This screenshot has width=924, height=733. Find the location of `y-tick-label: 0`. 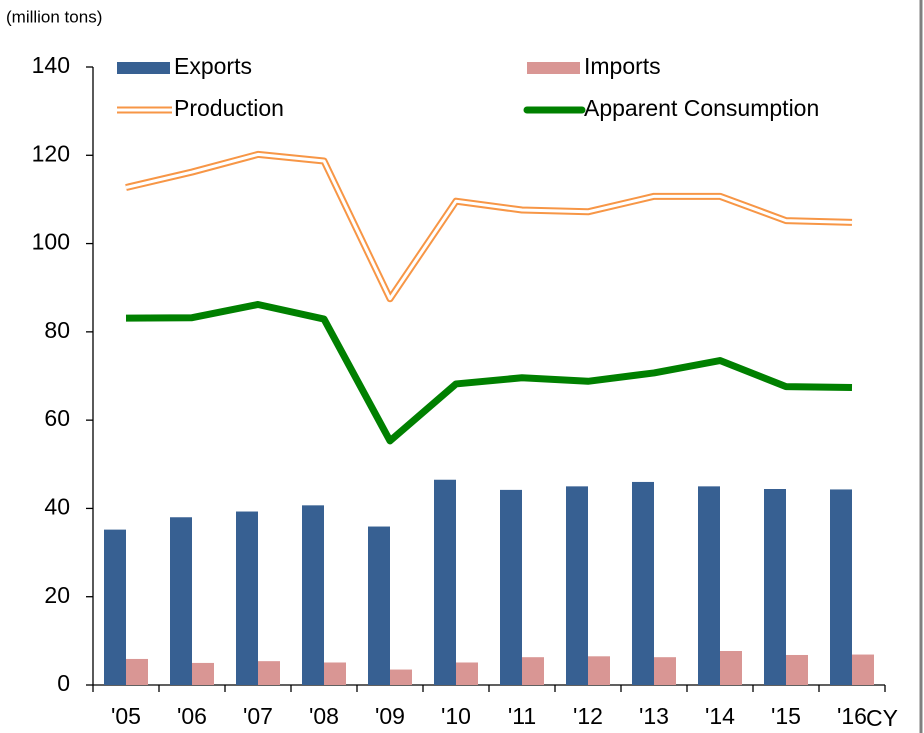

y-tick-label: 0 is located at coordinates (63, 683).